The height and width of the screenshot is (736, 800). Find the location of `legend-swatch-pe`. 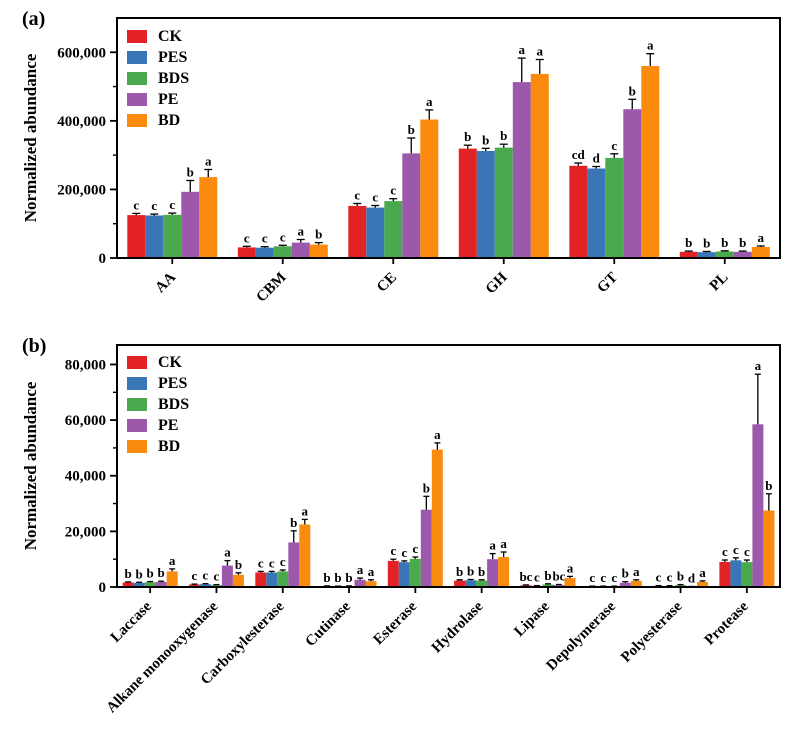

legend-swatch-pe is located at coordinates (137, 425).